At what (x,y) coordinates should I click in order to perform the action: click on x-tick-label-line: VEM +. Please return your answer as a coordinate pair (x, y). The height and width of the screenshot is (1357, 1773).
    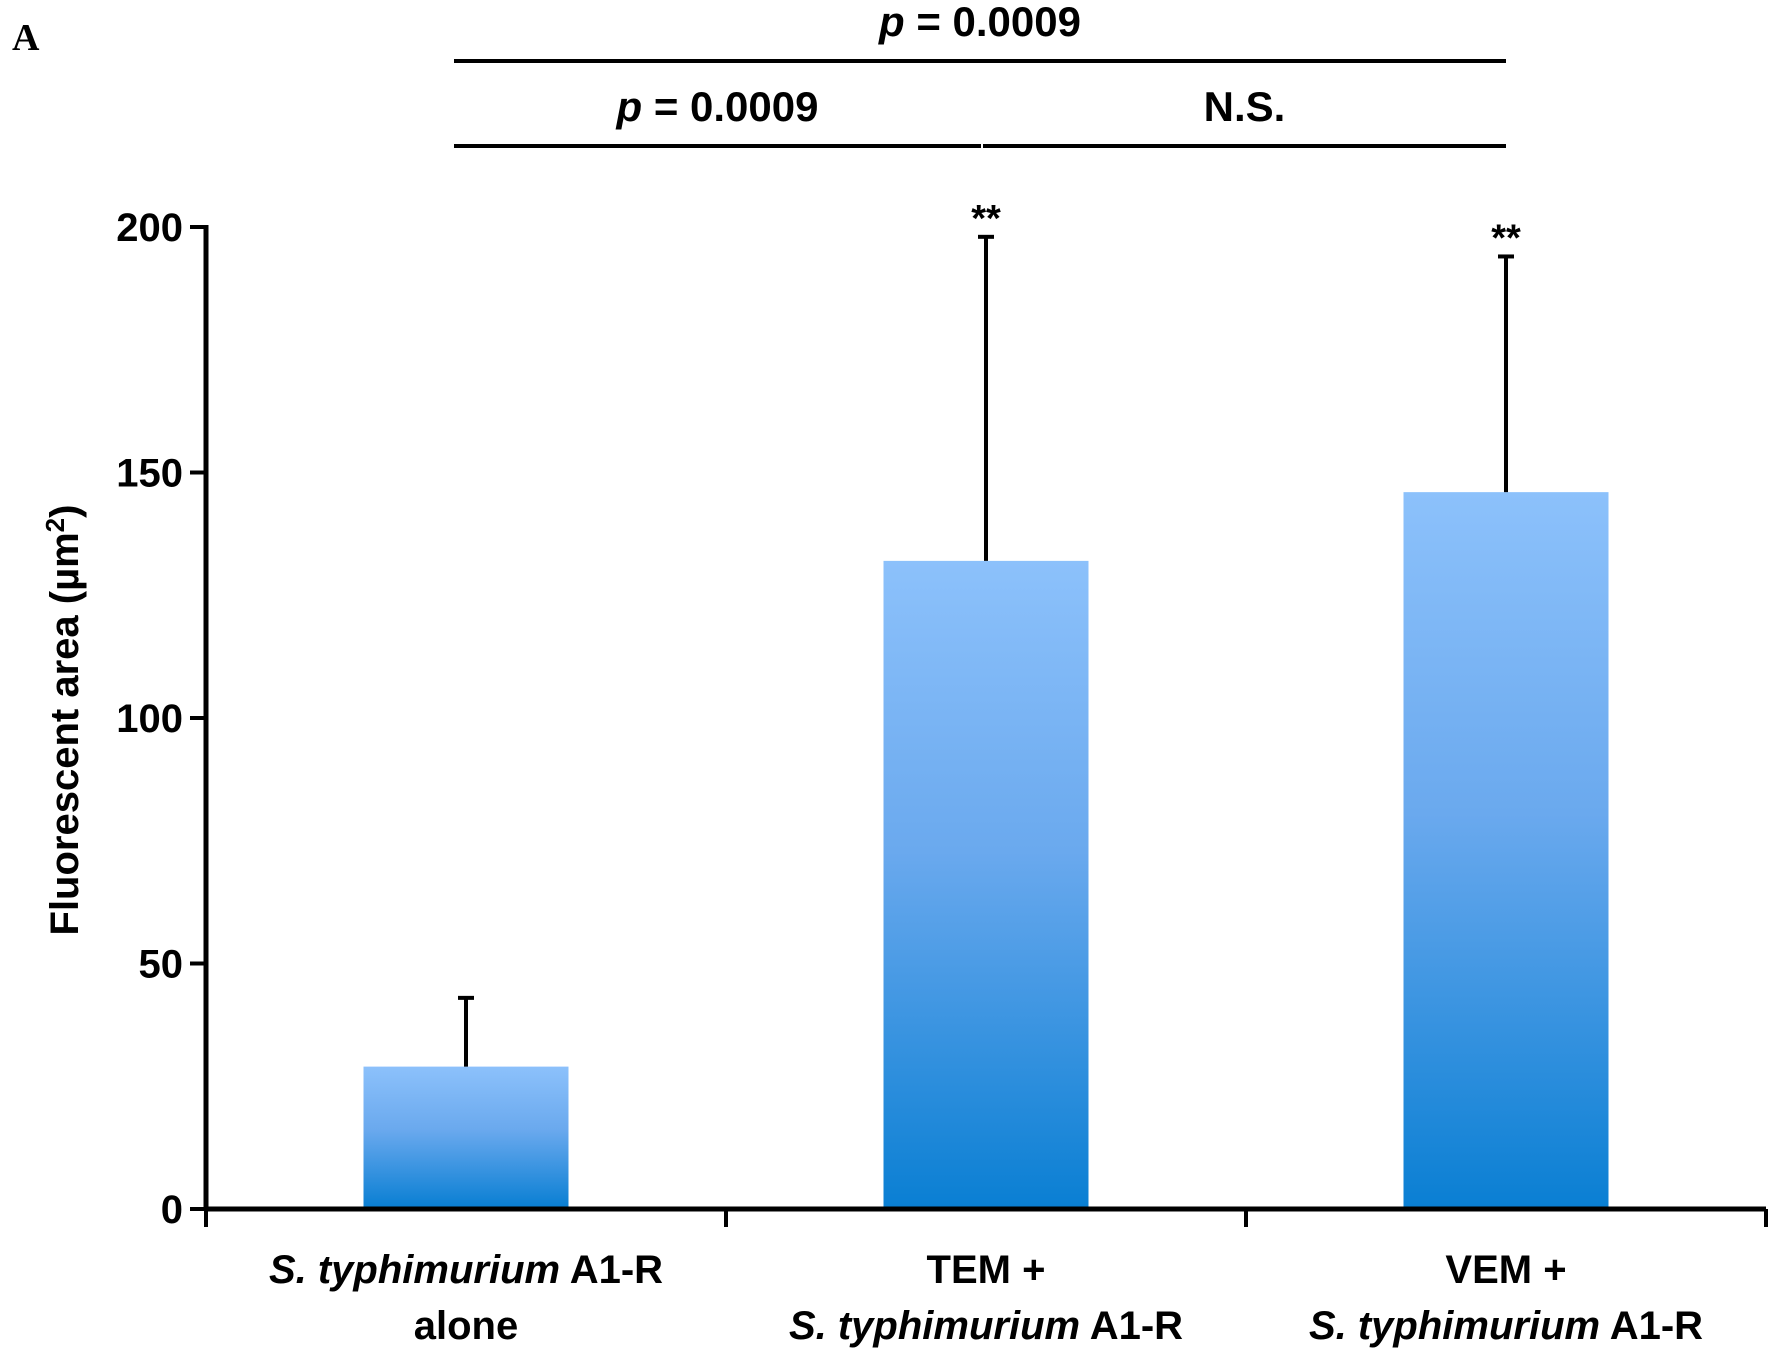
    Looking at the image, I should click on (1505, 1270).